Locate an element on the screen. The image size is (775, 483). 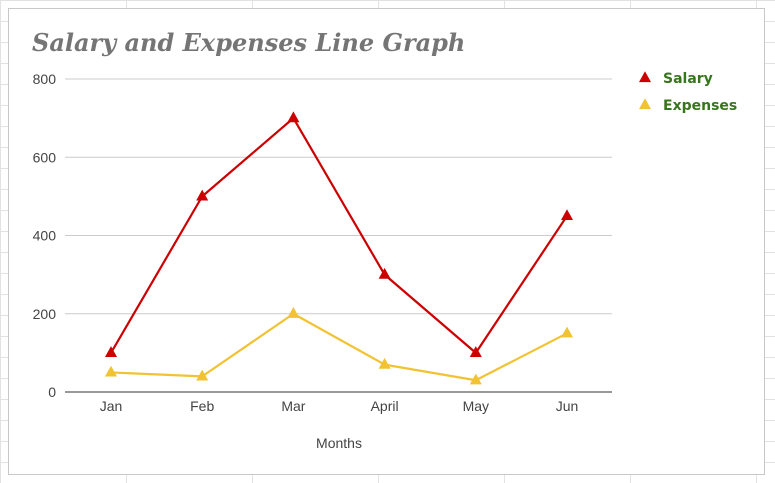
chart-title: Salary and Expenses Line Graph is located at coordinates (248, 42).